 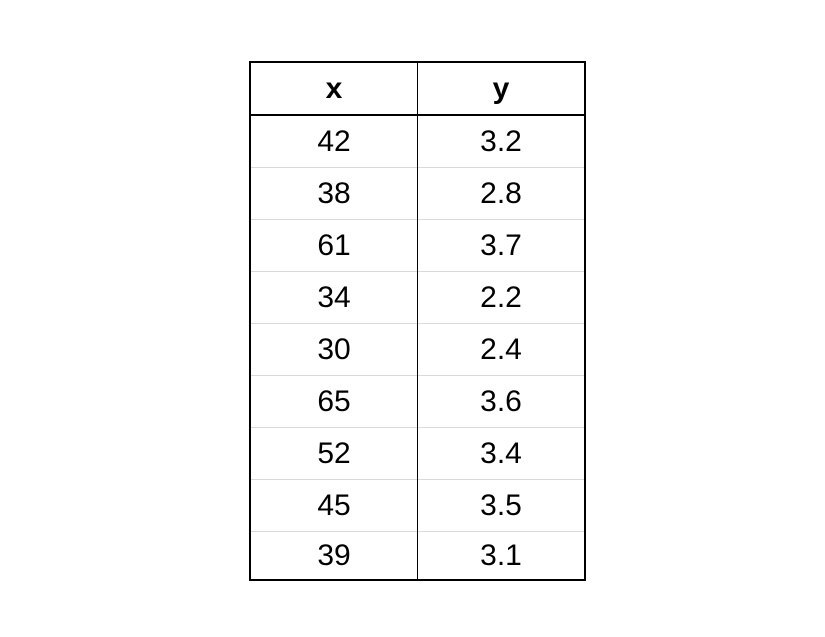 I want to click on table-row: 45 3.5, so click(x=417, y=505).